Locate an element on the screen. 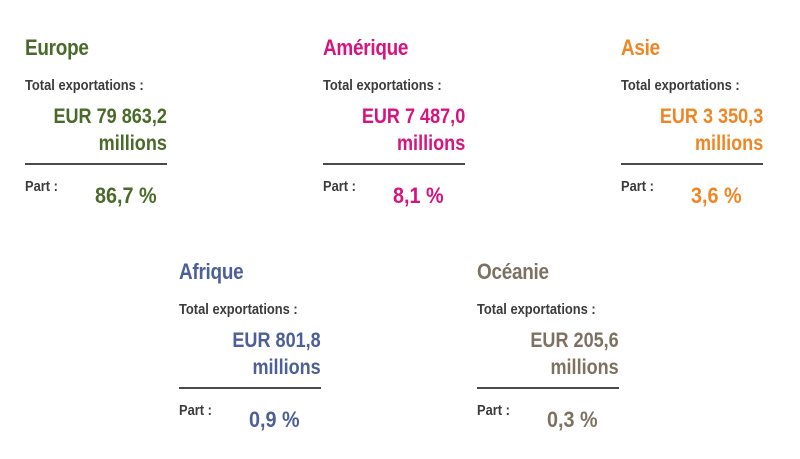  region-name: Asie is located at coordinates (640, 47).